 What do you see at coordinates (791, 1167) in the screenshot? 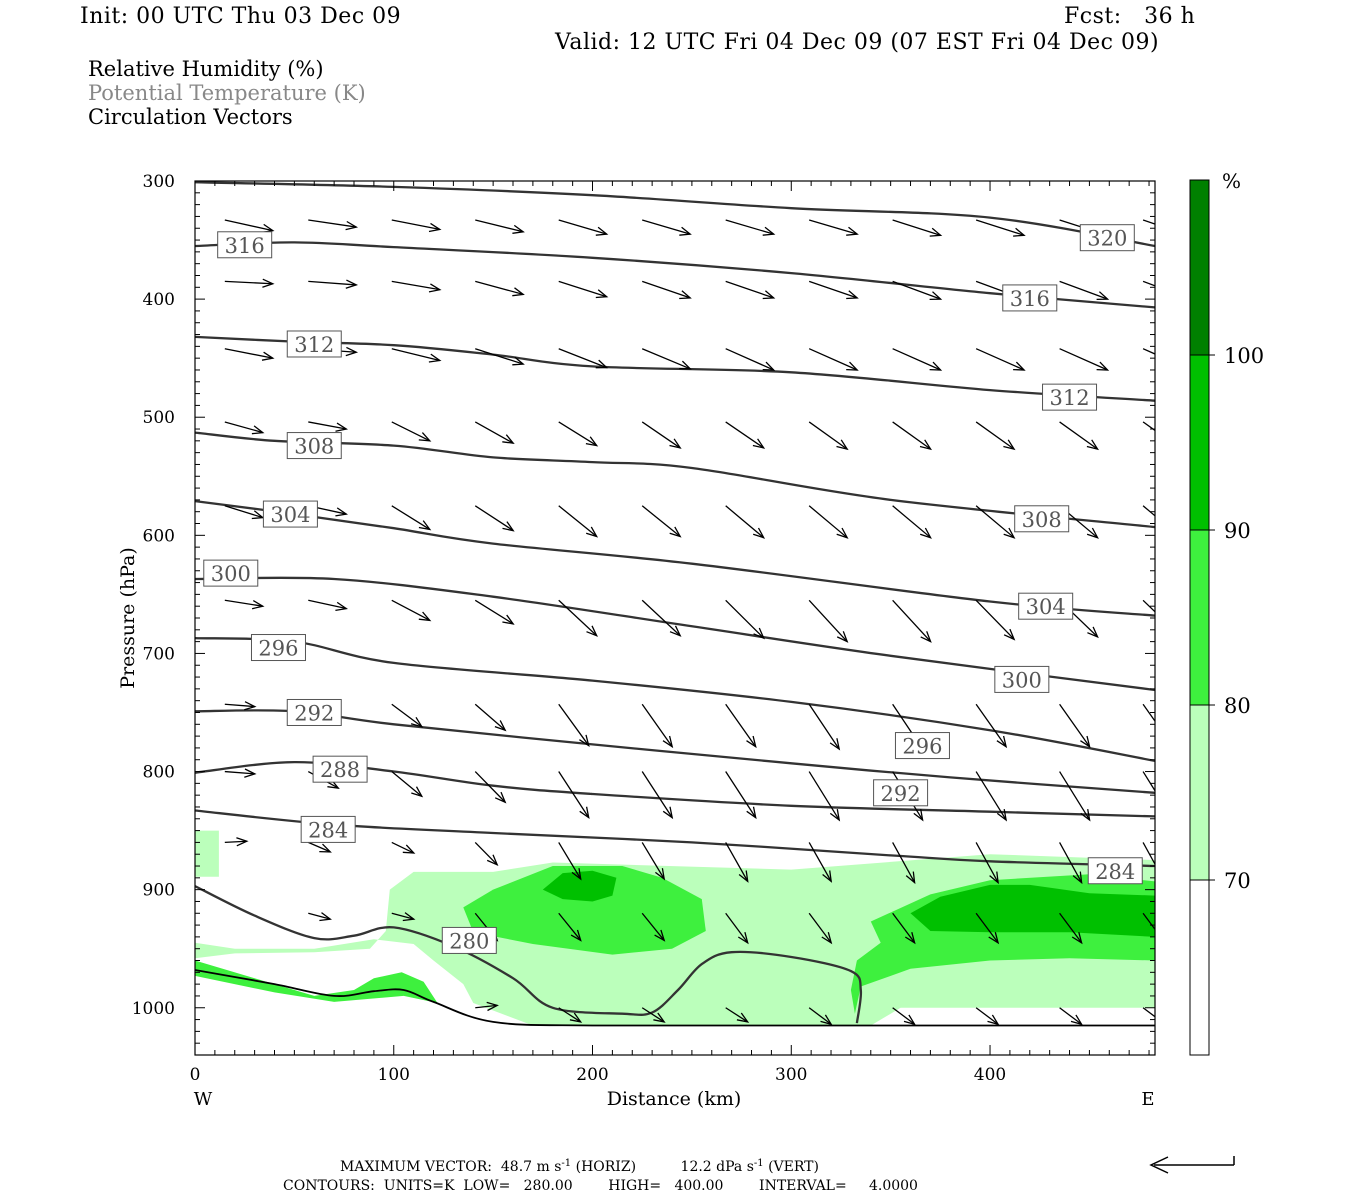
I see `max-vector-suffix: (VERT)` at bounding box center [791, 1167].